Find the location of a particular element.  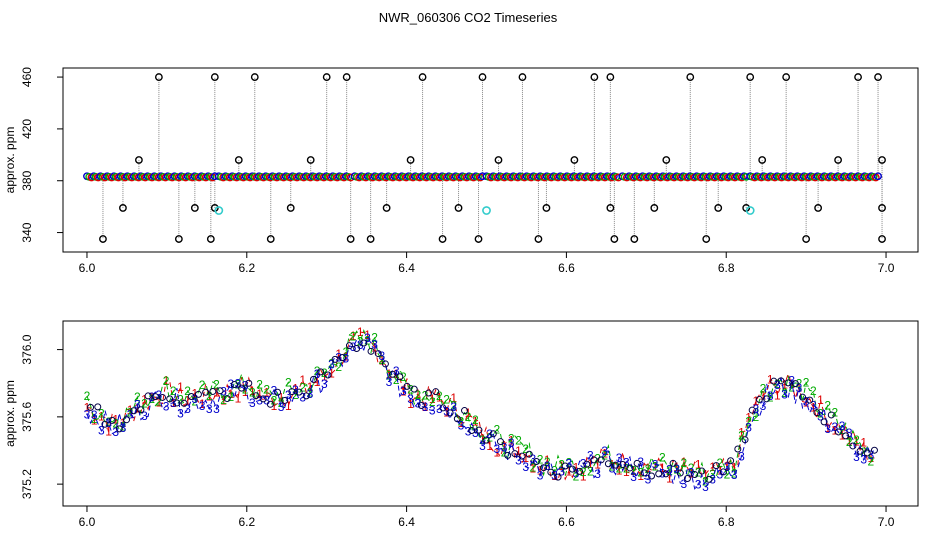

y-tick-label: 380 is located at coordinates (27, 180).